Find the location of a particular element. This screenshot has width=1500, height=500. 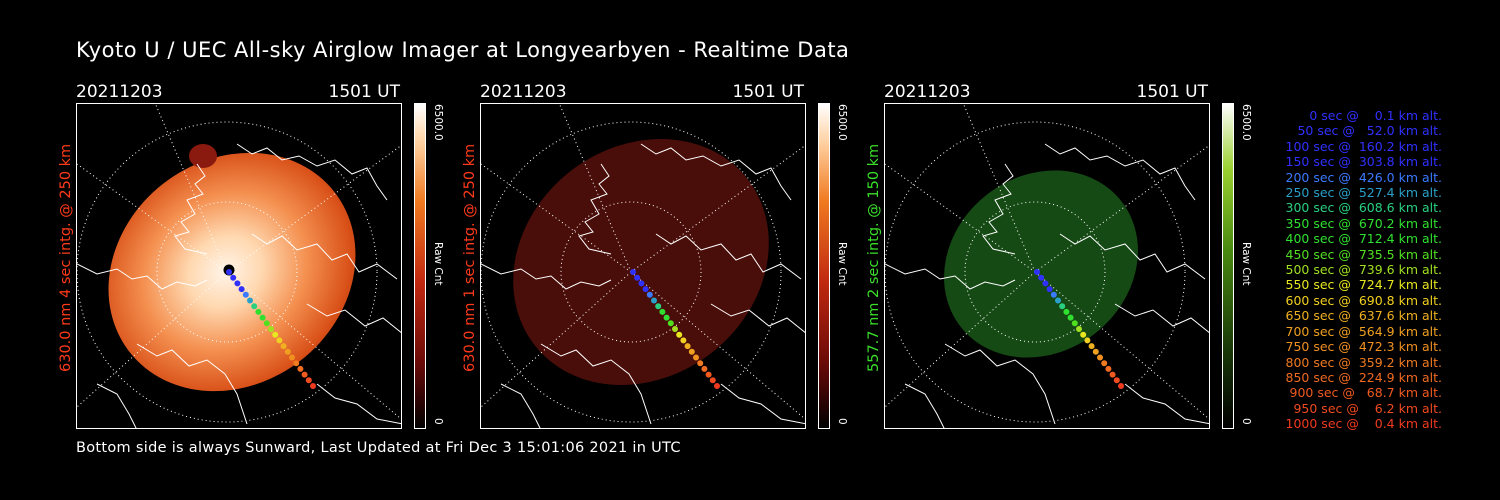

legend-row: 200 sec @ 426.0 km alt. is located at coordinates (1362, 177).